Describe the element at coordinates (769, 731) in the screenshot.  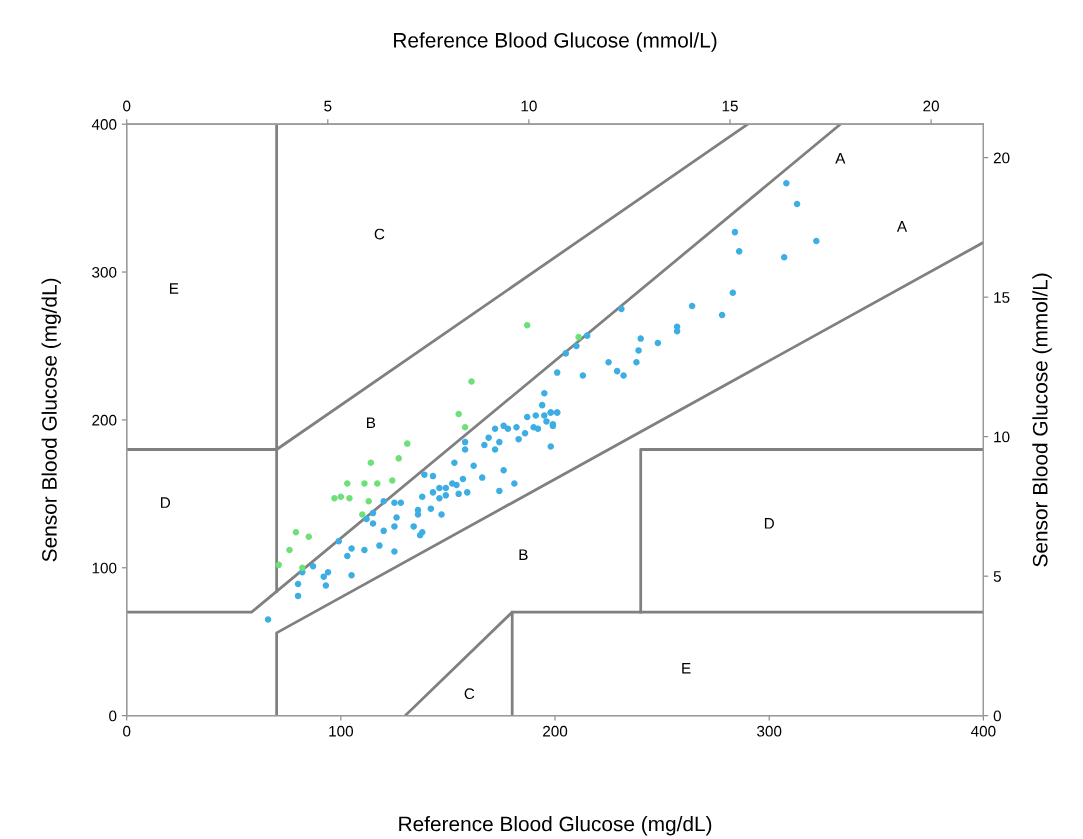
I see `x-tick-label: 300` at that location.